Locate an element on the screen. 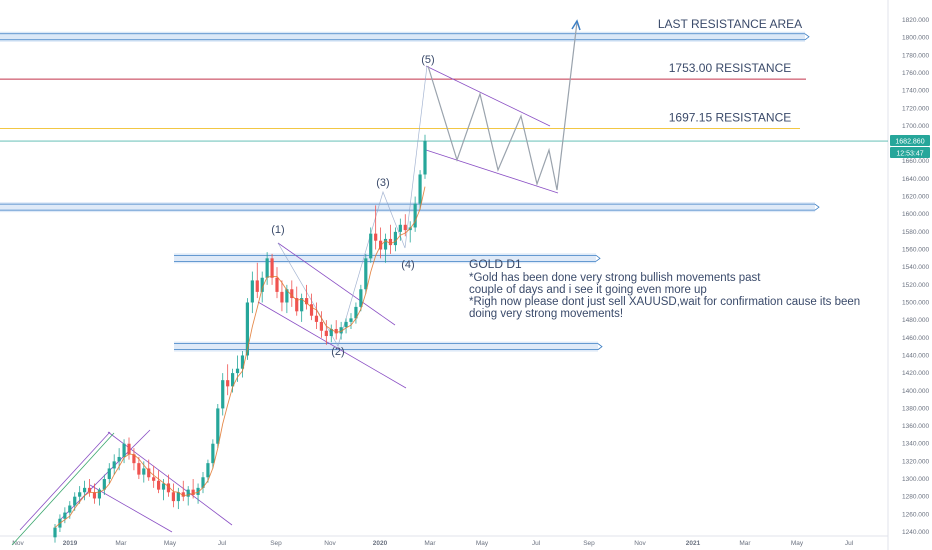 The width and height of the screenshot is (932, 550). projection-path is located at coordinates (502, 106).